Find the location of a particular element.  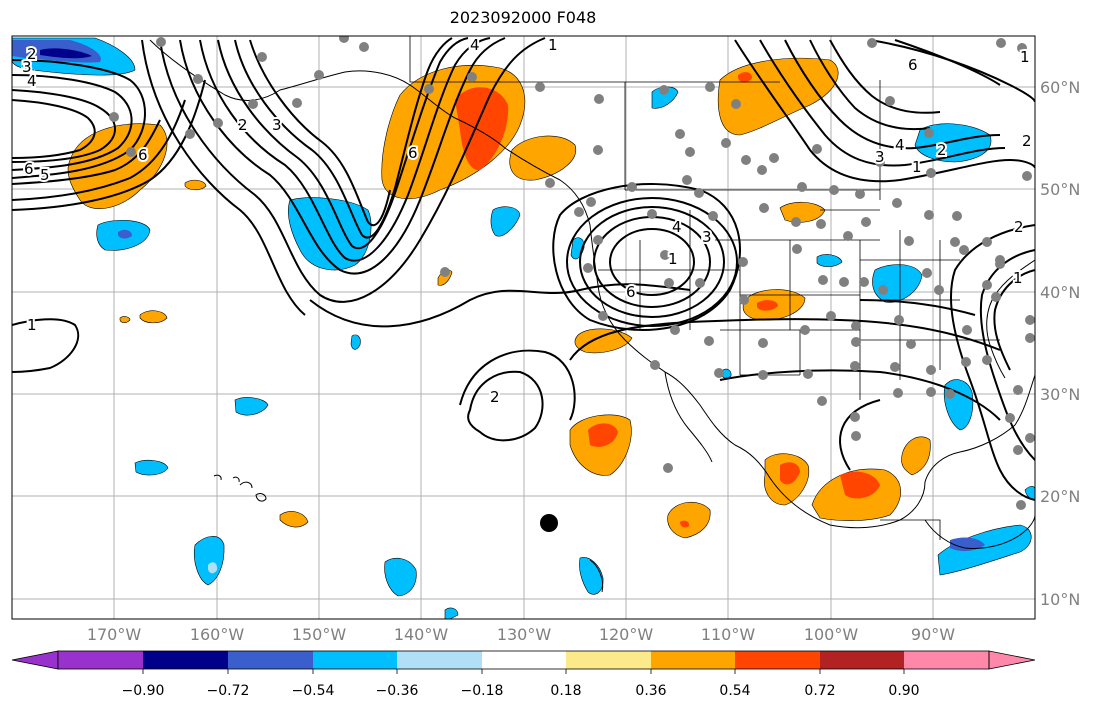

colorbar-tick-label: −0.54 is located at coordinates (313, 691).